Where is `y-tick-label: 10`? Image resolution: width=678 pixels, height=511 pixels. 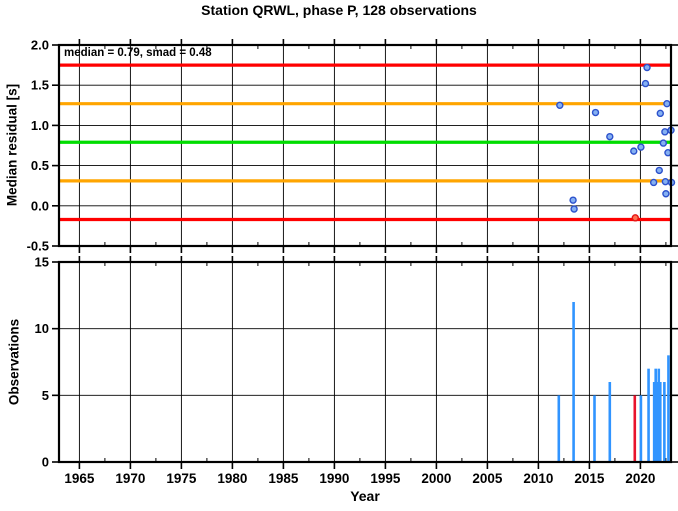 y-tick-label: 10 is located at coordinates (42, 328).